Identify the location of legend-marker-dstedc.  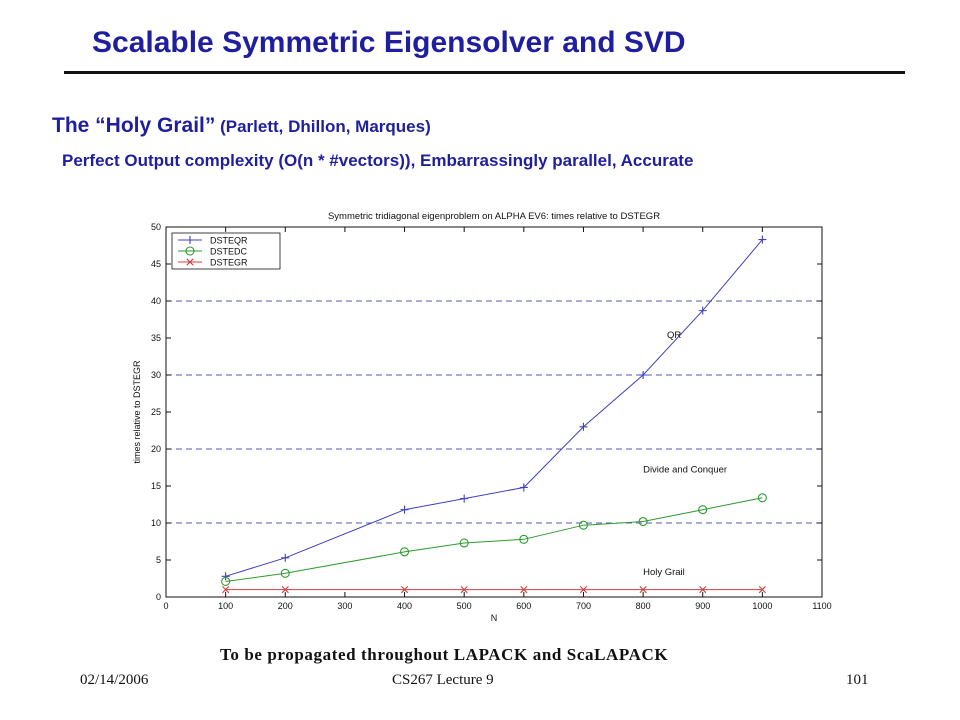
(190, 251).